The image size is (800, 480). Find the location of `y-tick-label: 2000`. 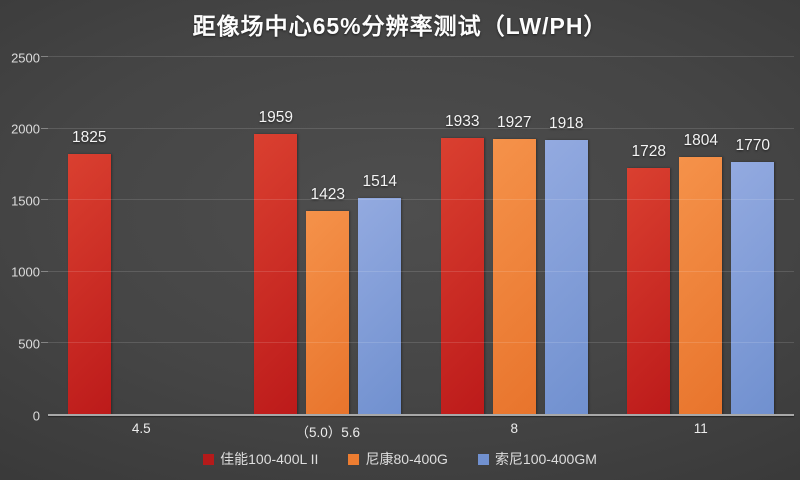

y-tick-label: 2000 is located at coordinates (25, 129).